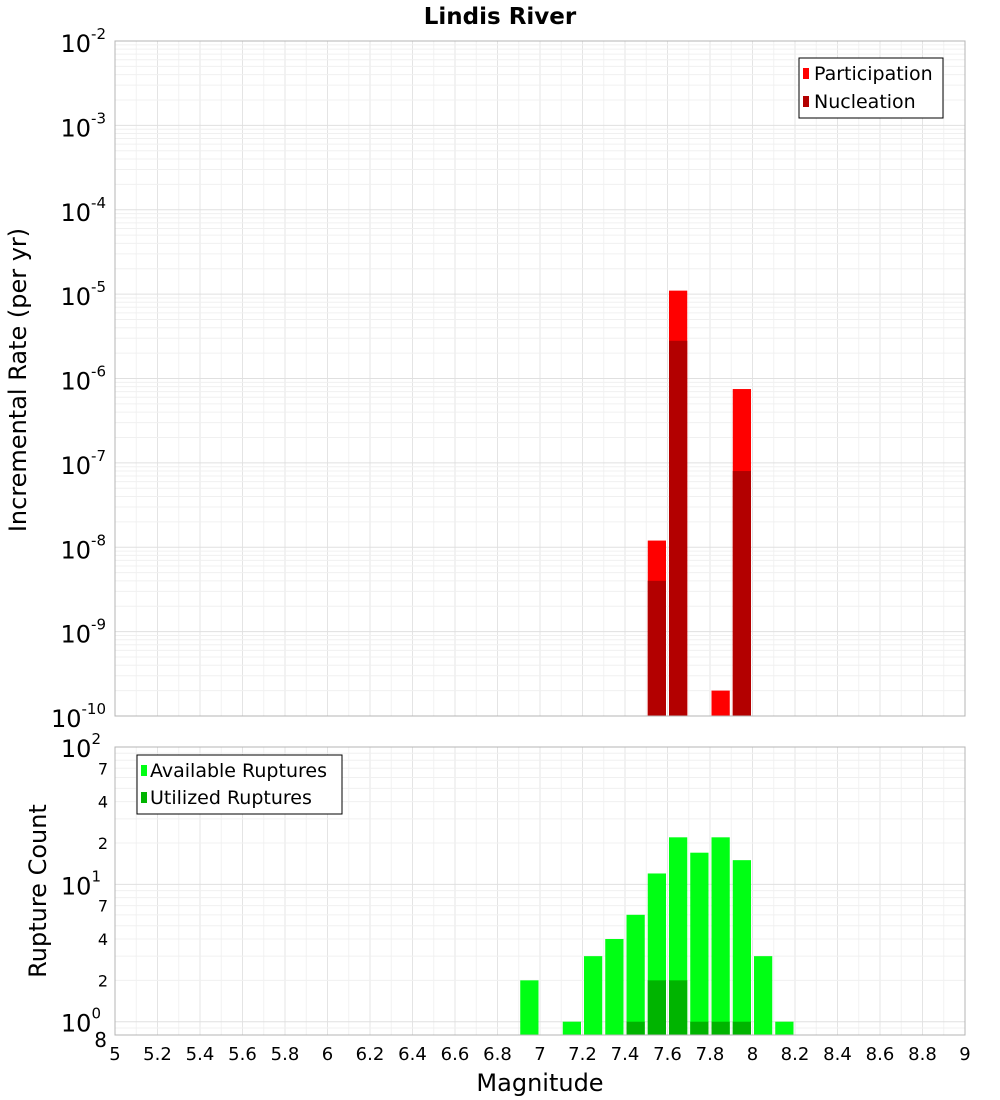 Image resolution: width=1000 pixels, height=1100 pixels. What do you see at coordinates (100, 1040) in the screenshot?
I see `y-tick-label-minor: 8` at bounding box center [100, 1040].